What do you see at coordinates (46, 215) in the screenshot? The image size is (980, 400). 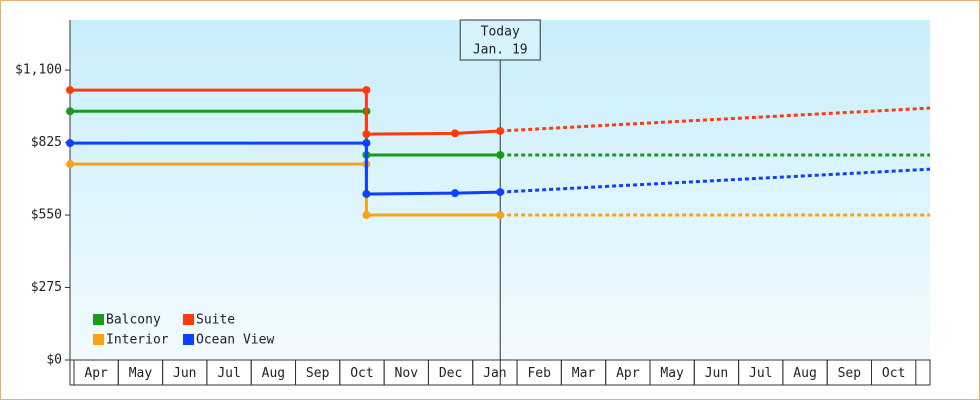 I see `y-tick-label: $550` at bounding box center [46, 215].